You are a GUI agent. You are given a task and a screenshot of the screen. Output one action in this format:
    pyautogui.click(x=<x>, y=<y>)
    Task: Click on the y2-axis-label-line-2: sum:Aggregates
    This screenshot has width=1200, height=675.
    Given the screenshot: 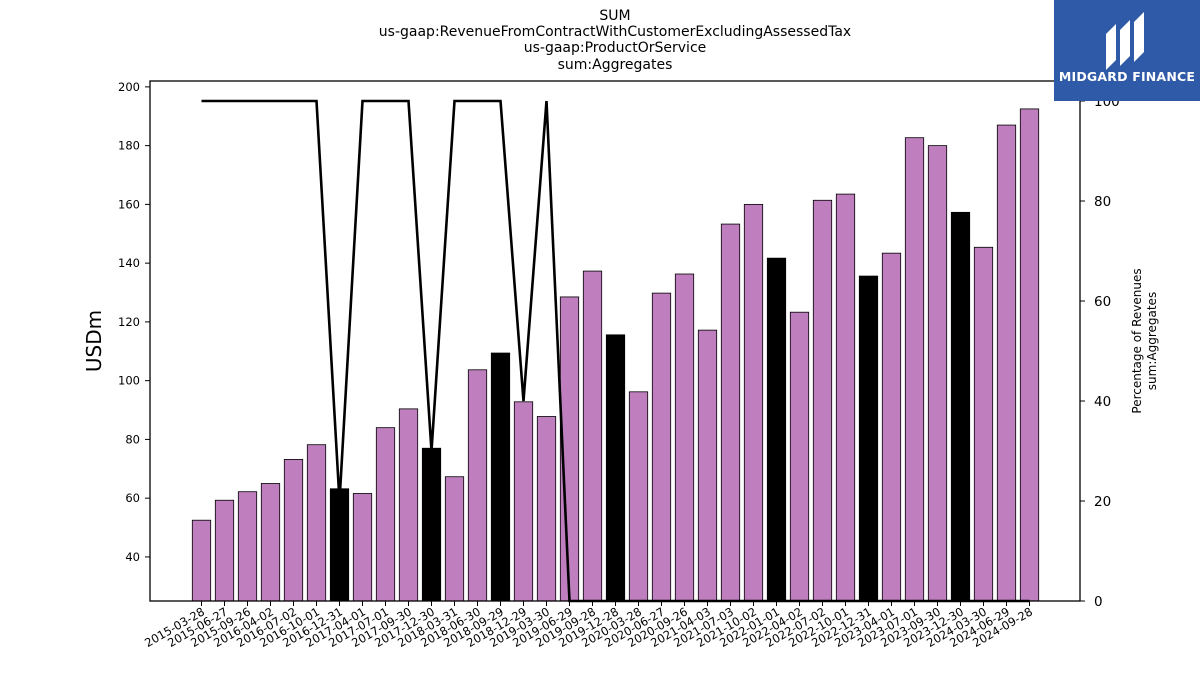 What is the action you would take?
    pyautogui.click(x=1152, y=341)
    